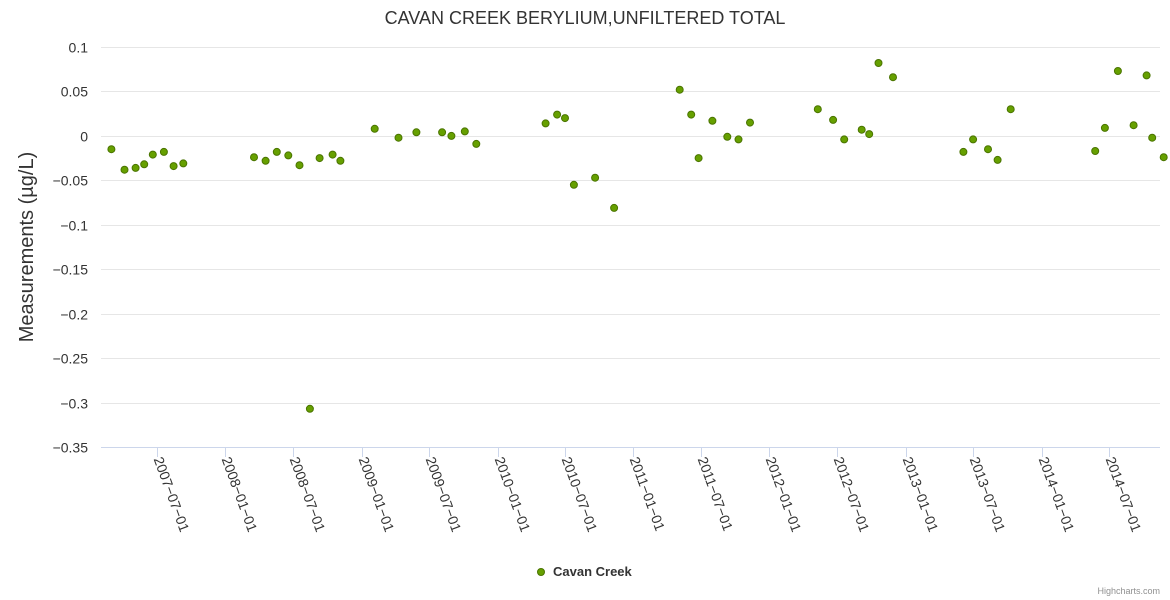  I want to click on x-tick-label: 2010−01−01, so click(513, 495).